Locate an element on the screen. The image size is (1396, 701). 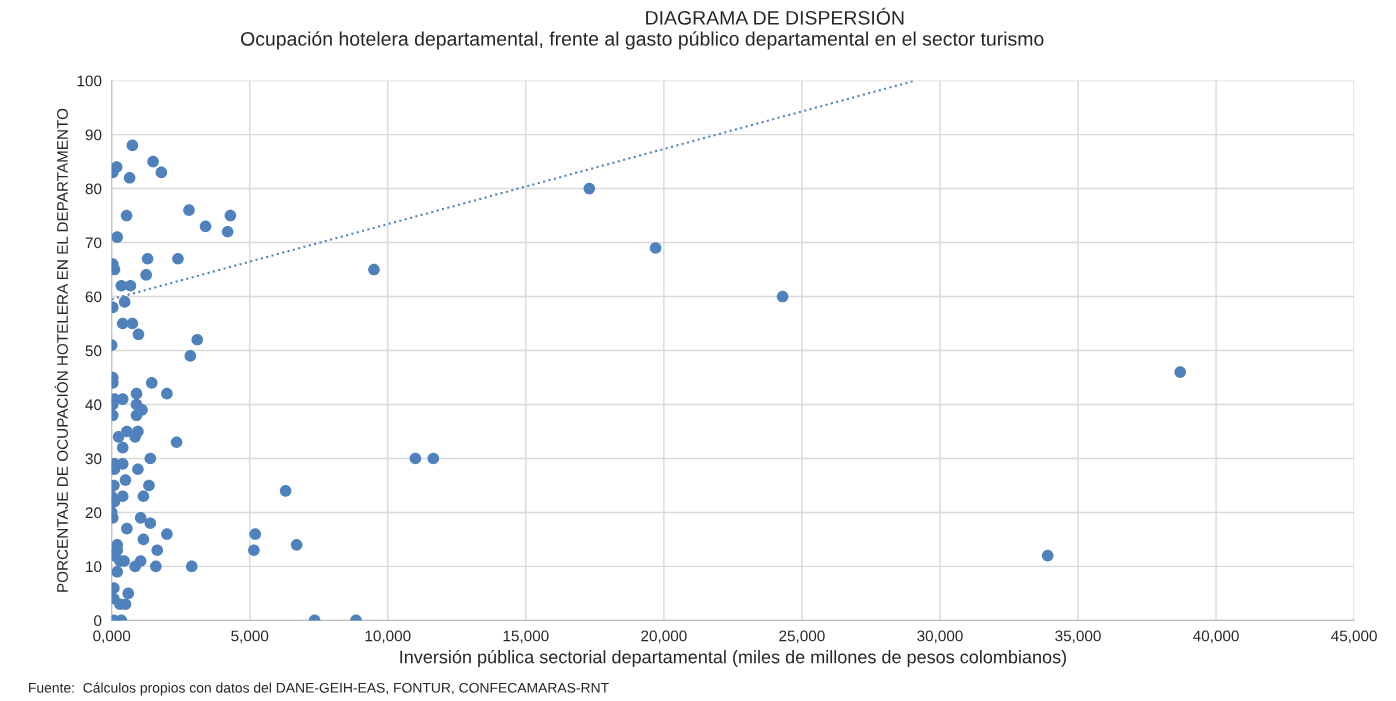
y-tick-label: 30 is located at coordinates (93, 459).